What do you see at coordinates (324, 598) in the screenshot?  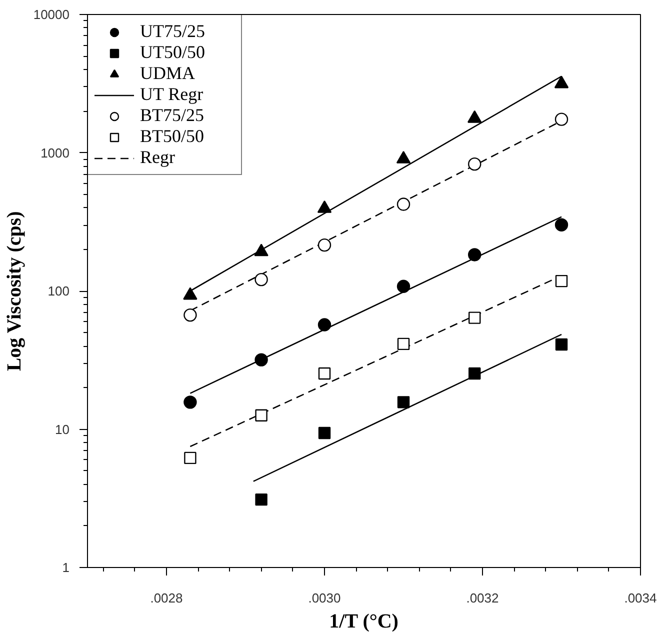 I see `x-tick-label: .0030` at bounding box center [324, 598].